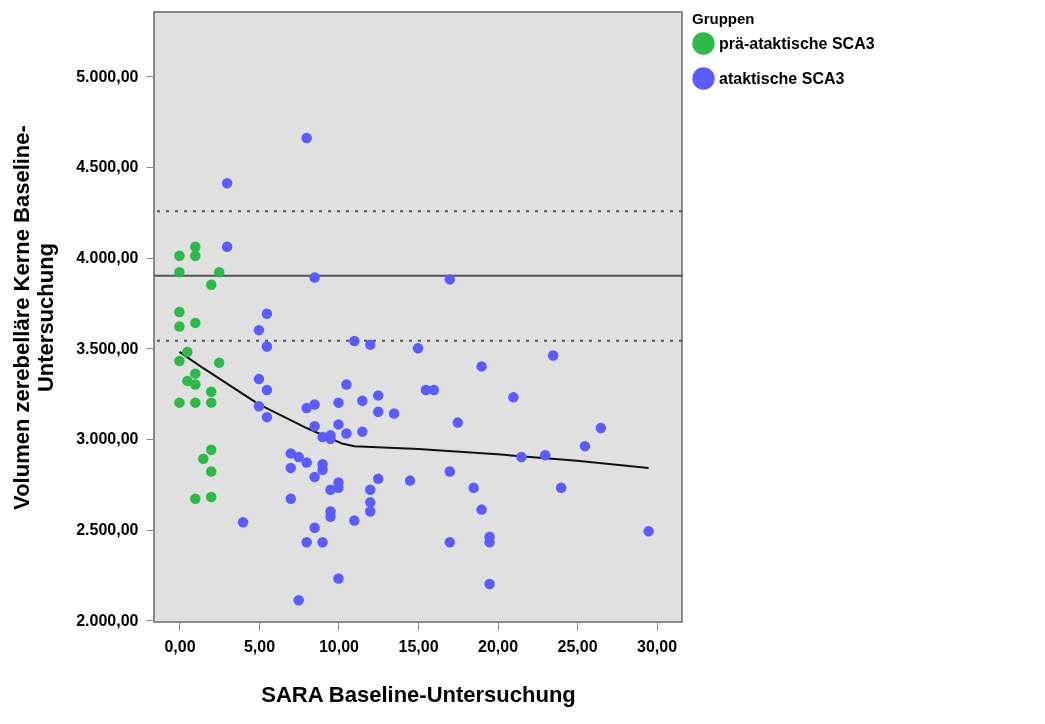 The height and width of the screenshot is (724, 1045). Describe the element at coordinates (259, 646) in the screenshot. I see `x-tick-label: 5,00` at that location.